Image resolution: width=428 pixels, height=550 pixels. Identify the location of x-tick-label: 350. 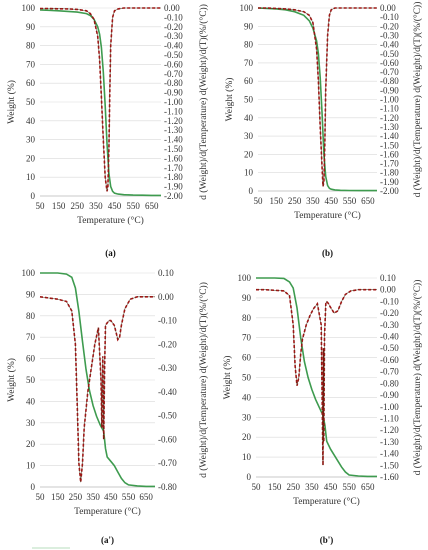
(313, 201).